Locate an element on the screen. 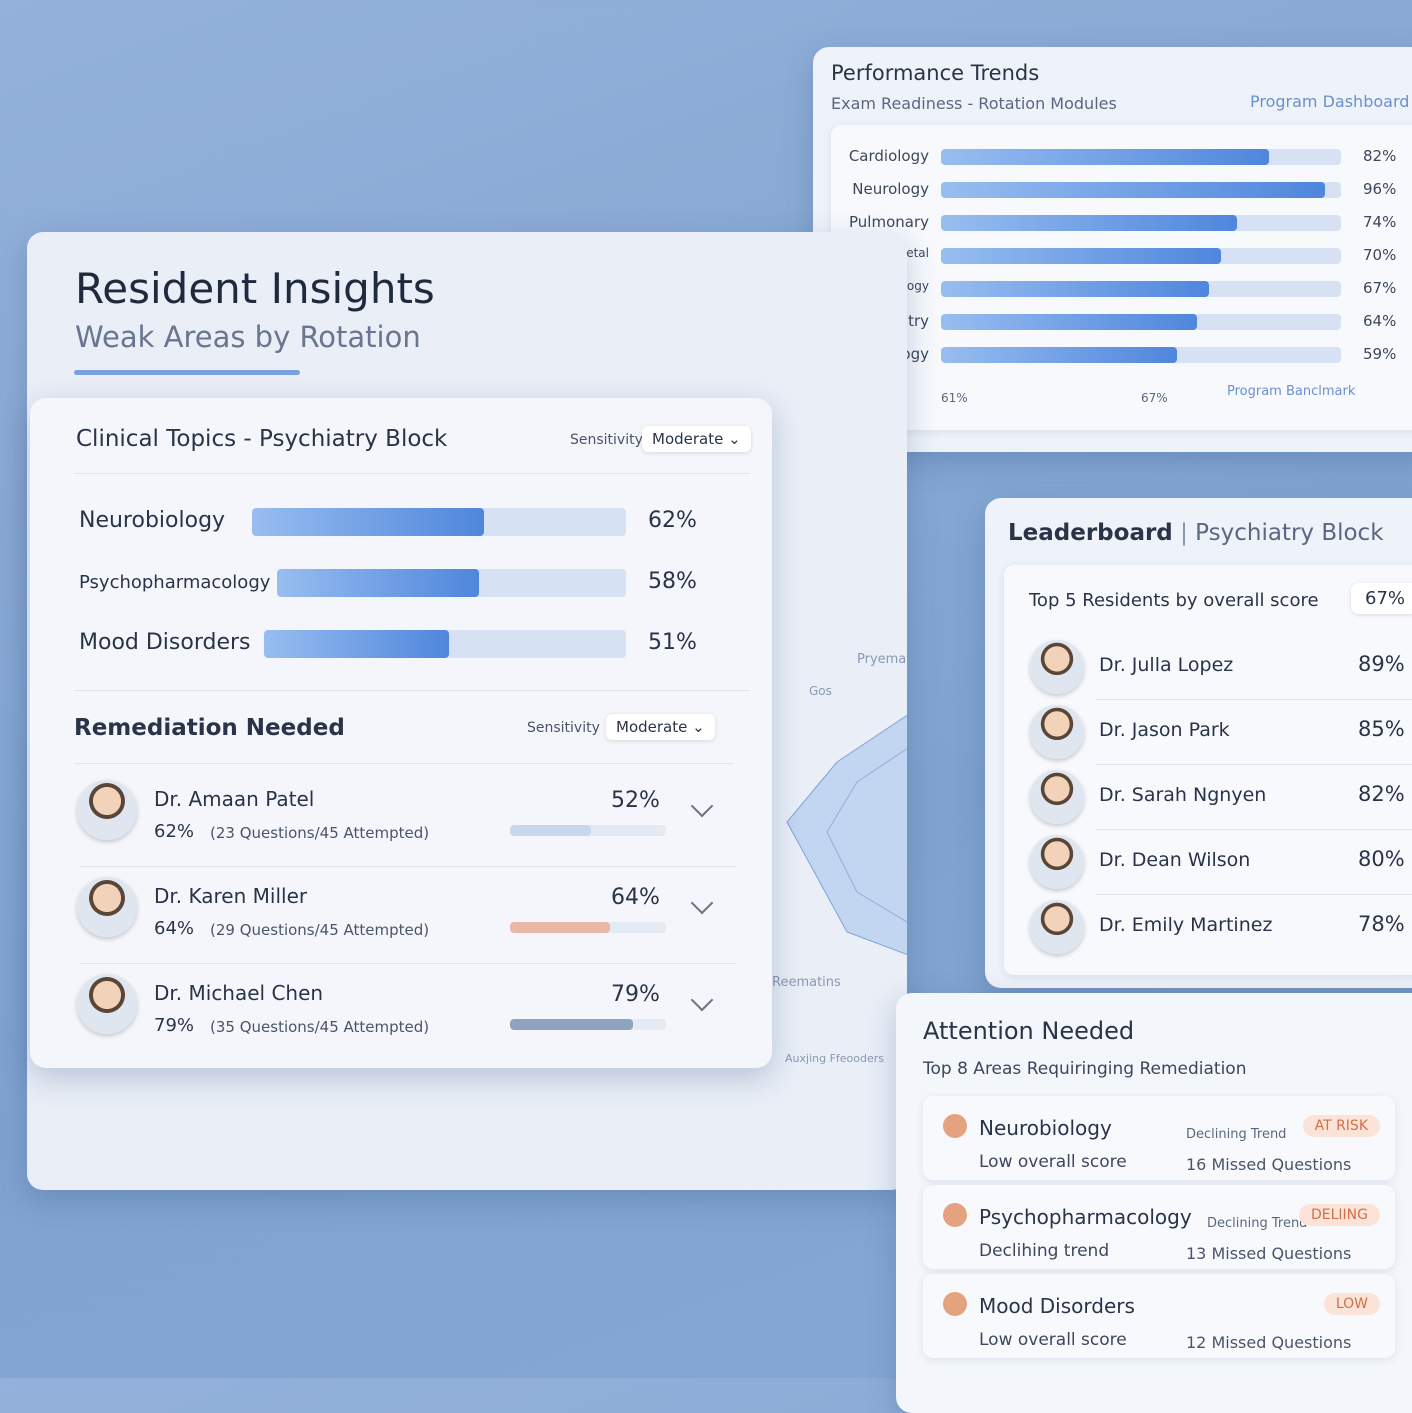 The width and height of the screenshot is (1412, 1413). topic-value: 62% is located at coordinates (672, 520).